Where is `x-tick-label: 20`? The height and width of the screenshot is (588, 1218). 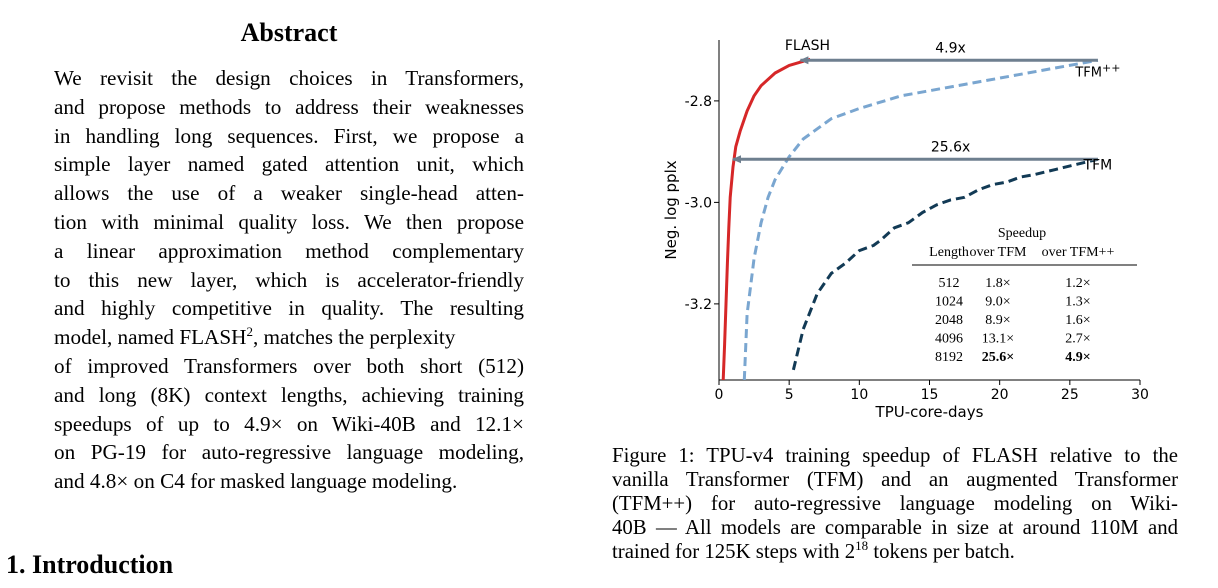 x-tick-label: 20 is located at coordinates (1000, 395).